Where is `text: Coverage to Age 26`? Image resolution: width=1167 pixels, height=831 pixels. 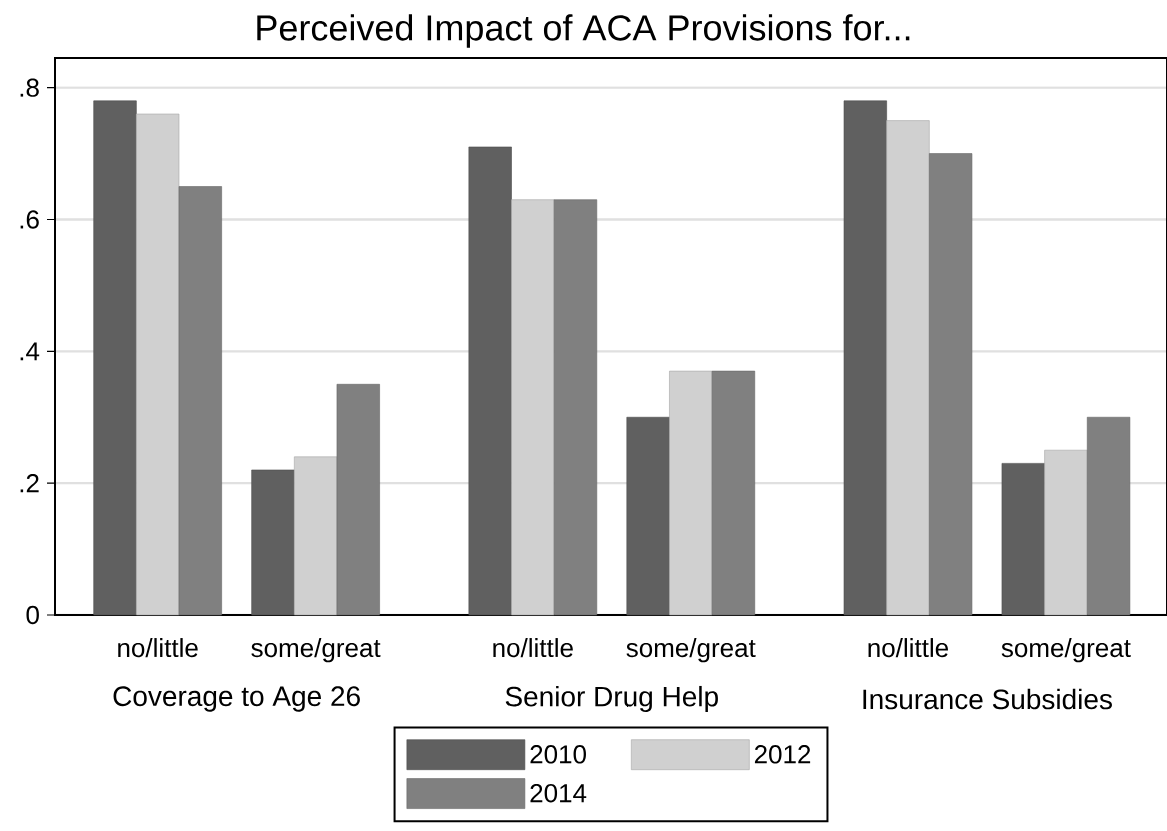
text: Coverage to Age 26 is located at coordinates (236, 699).